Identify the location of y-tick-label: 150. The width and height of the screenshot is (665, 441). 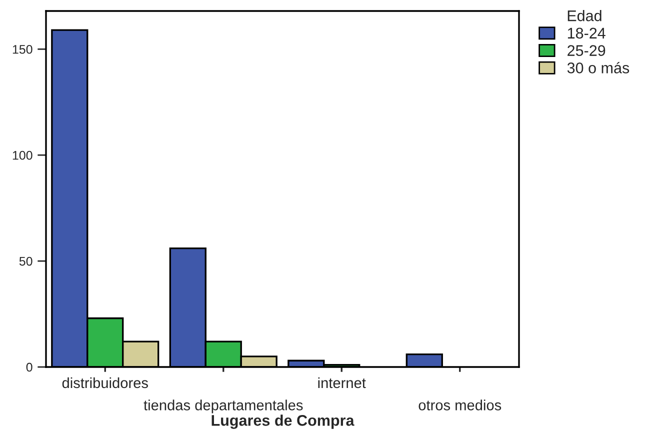
(22, 49).